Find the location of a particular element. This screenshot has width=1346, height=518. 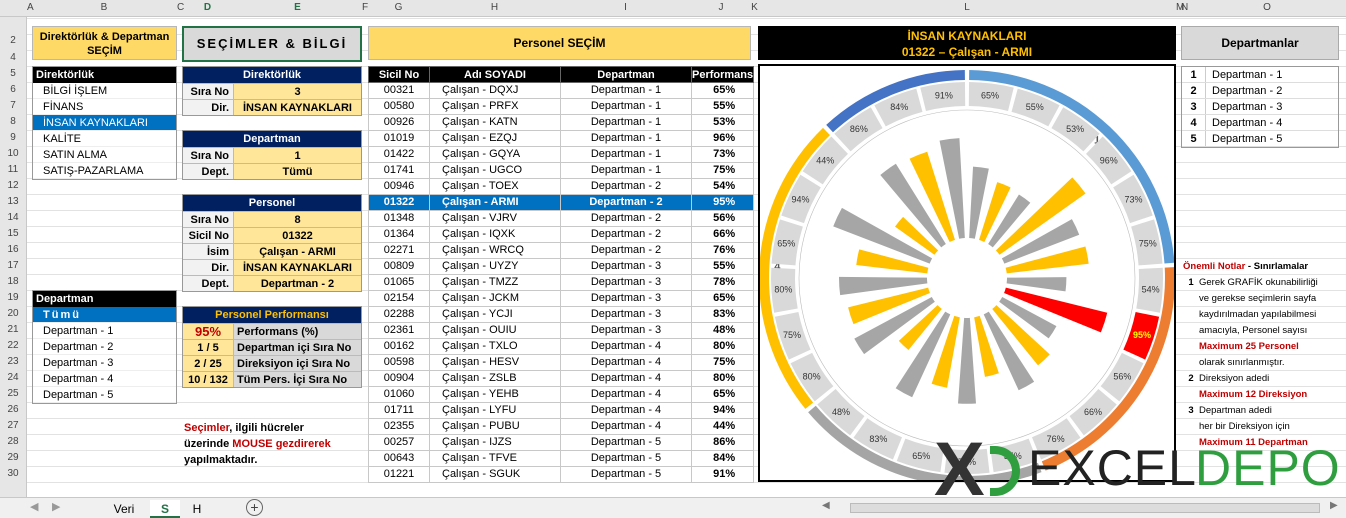

table-cell: 48% is located at coordinates (722, 330).